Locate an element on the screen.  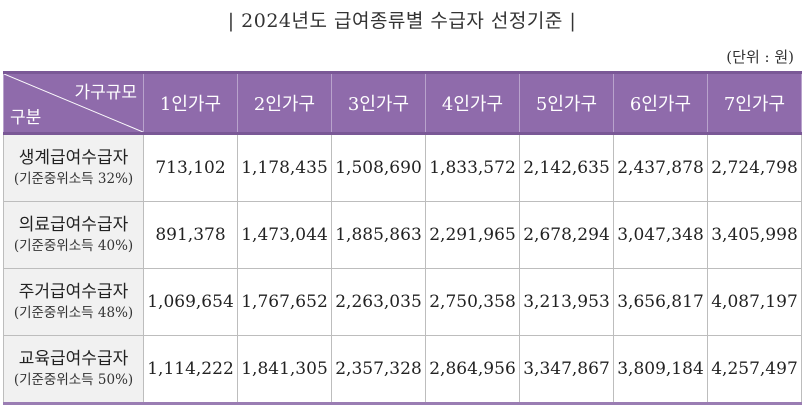
table-cell: 1,833,572 is located at coordinates (472, 167).